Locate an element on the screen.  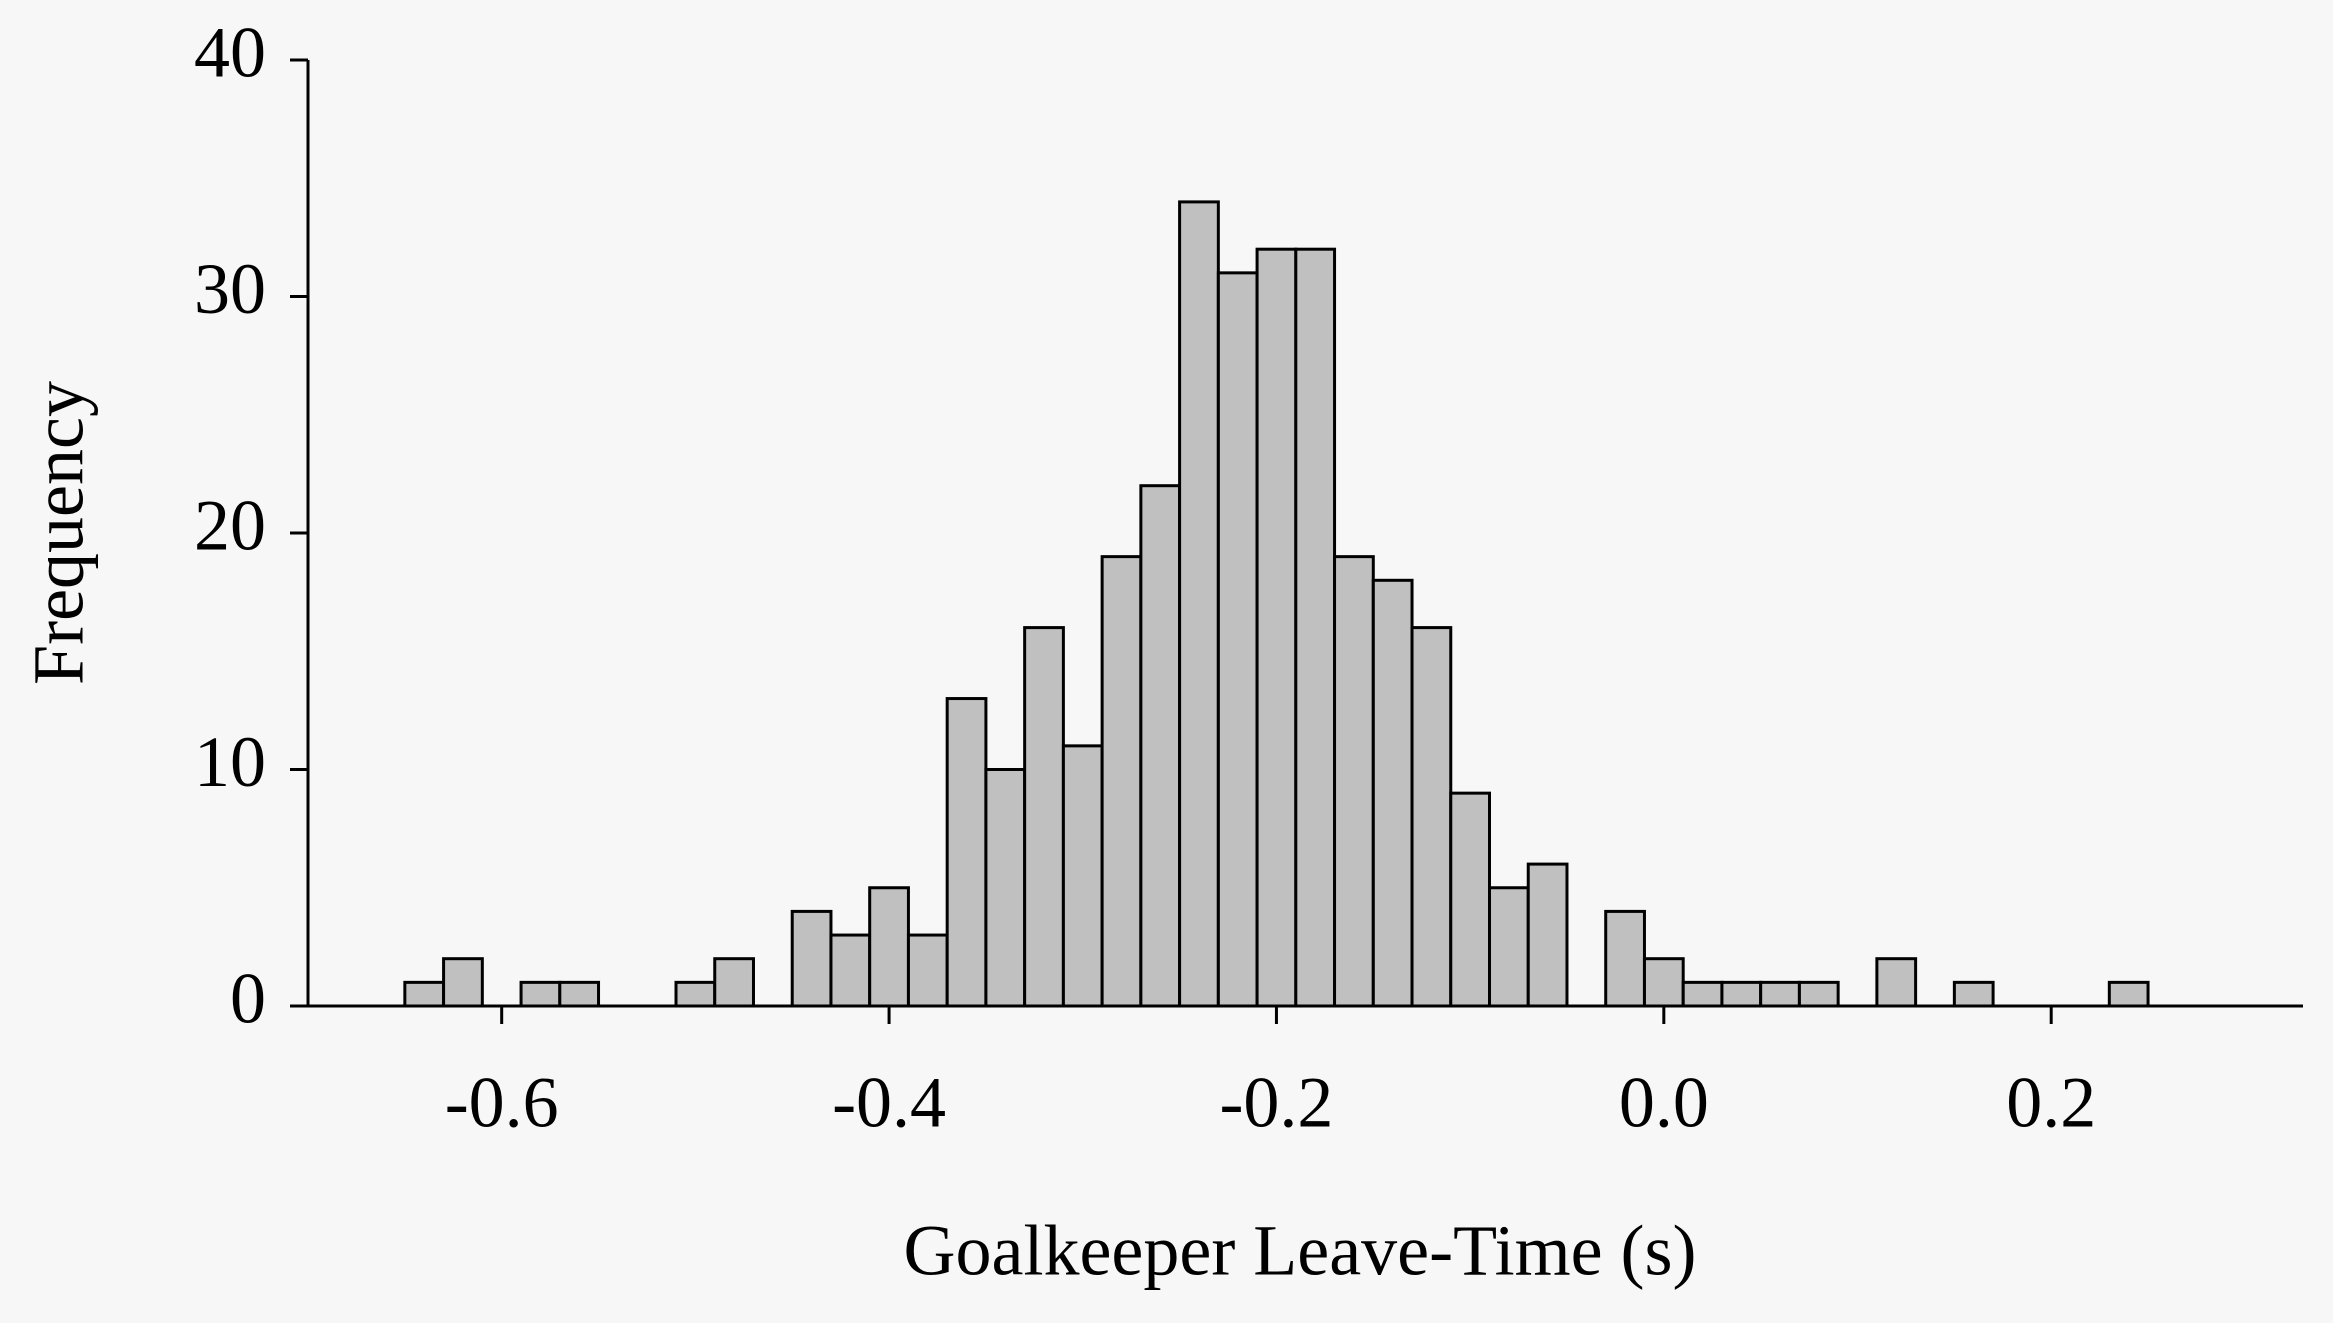
x-tick-label: -0.4 is located at coordinates (889, 1103).